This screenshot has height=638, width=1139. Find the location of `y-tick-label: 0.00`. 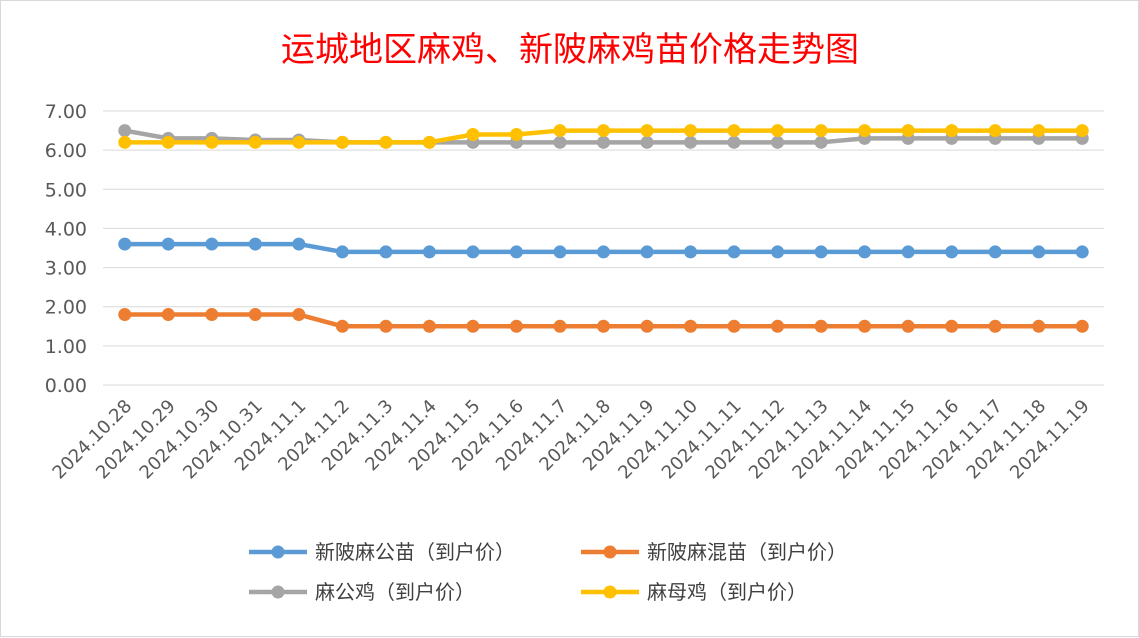

y-tick-label: 0.00 is located at coordinates (66, 386).